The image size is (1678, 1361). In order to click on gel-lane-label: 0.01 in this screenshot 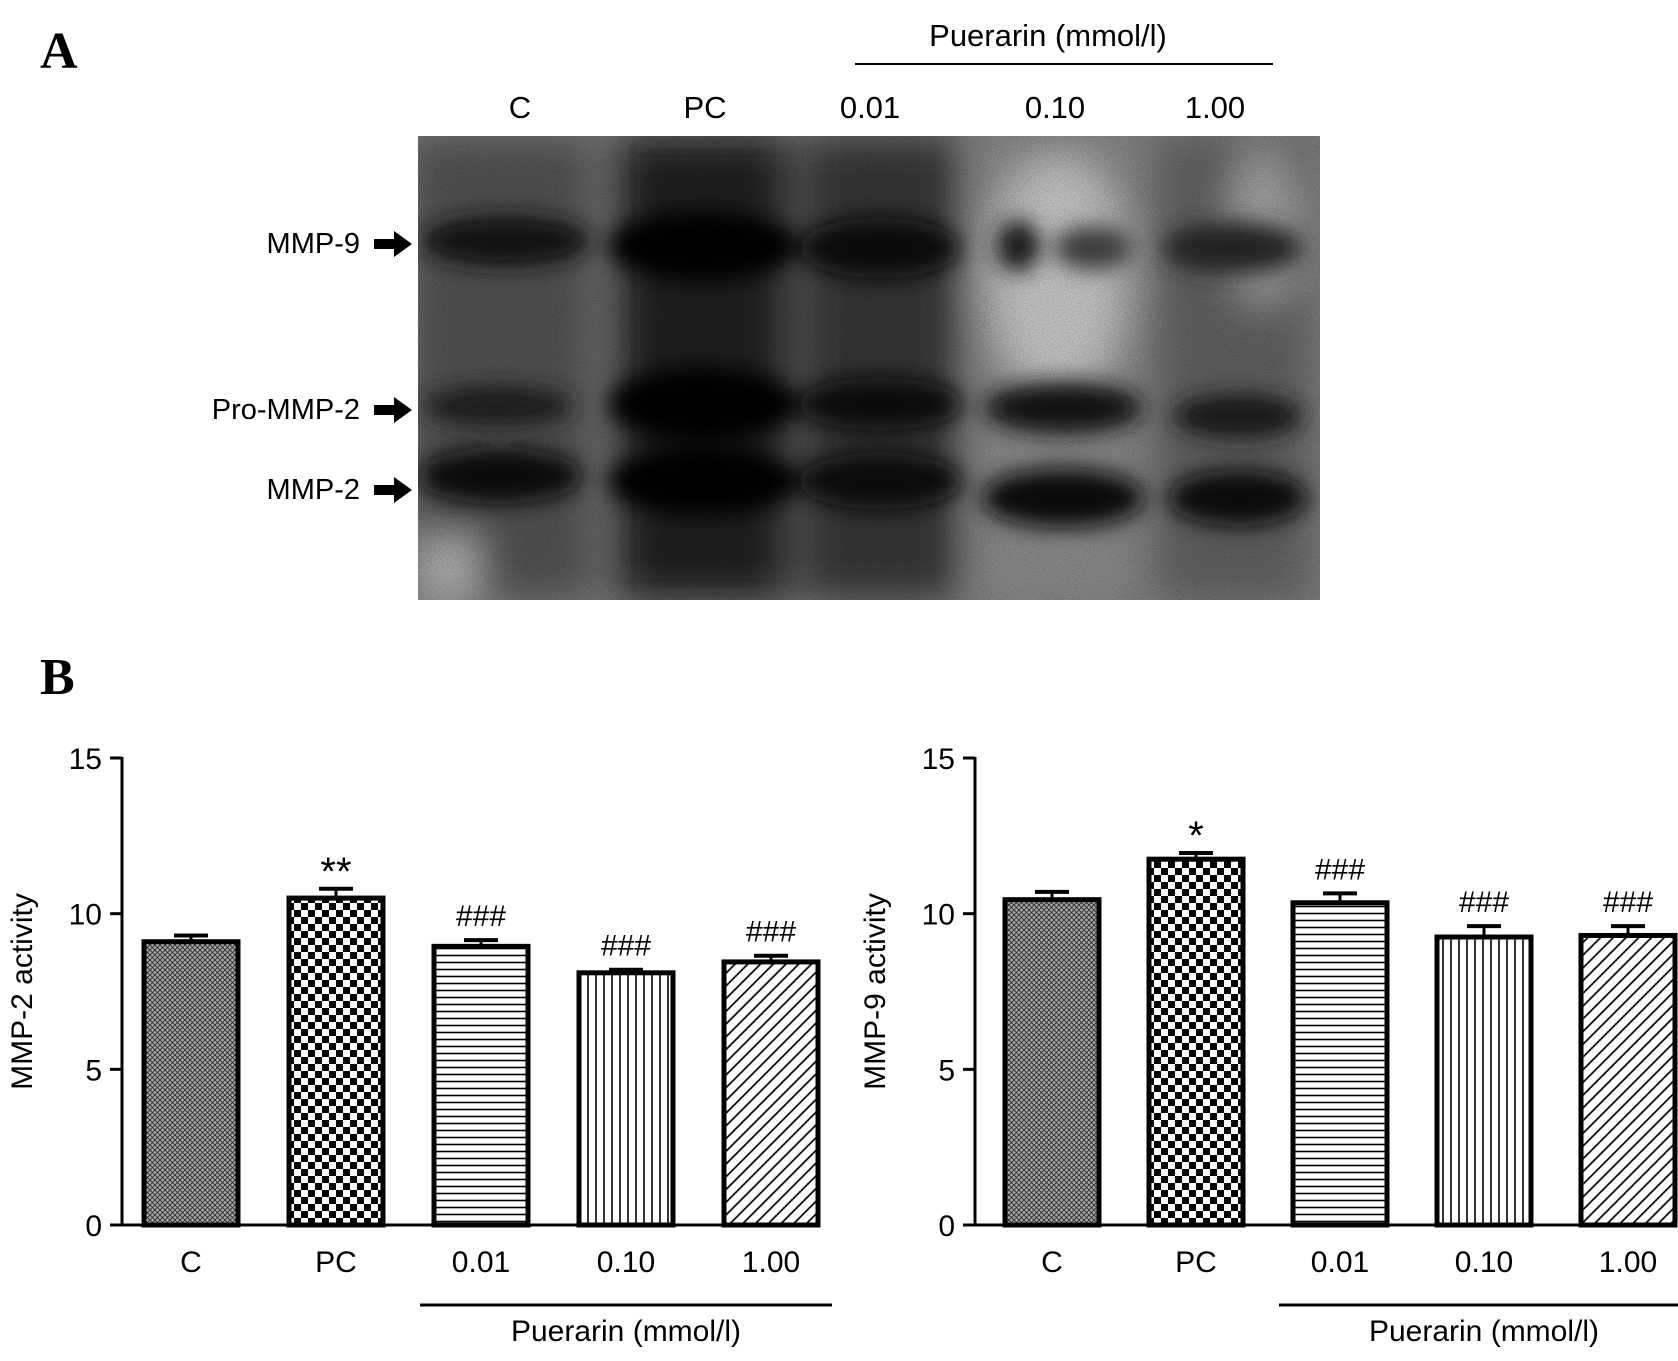, I will do `click(870, 107)`.